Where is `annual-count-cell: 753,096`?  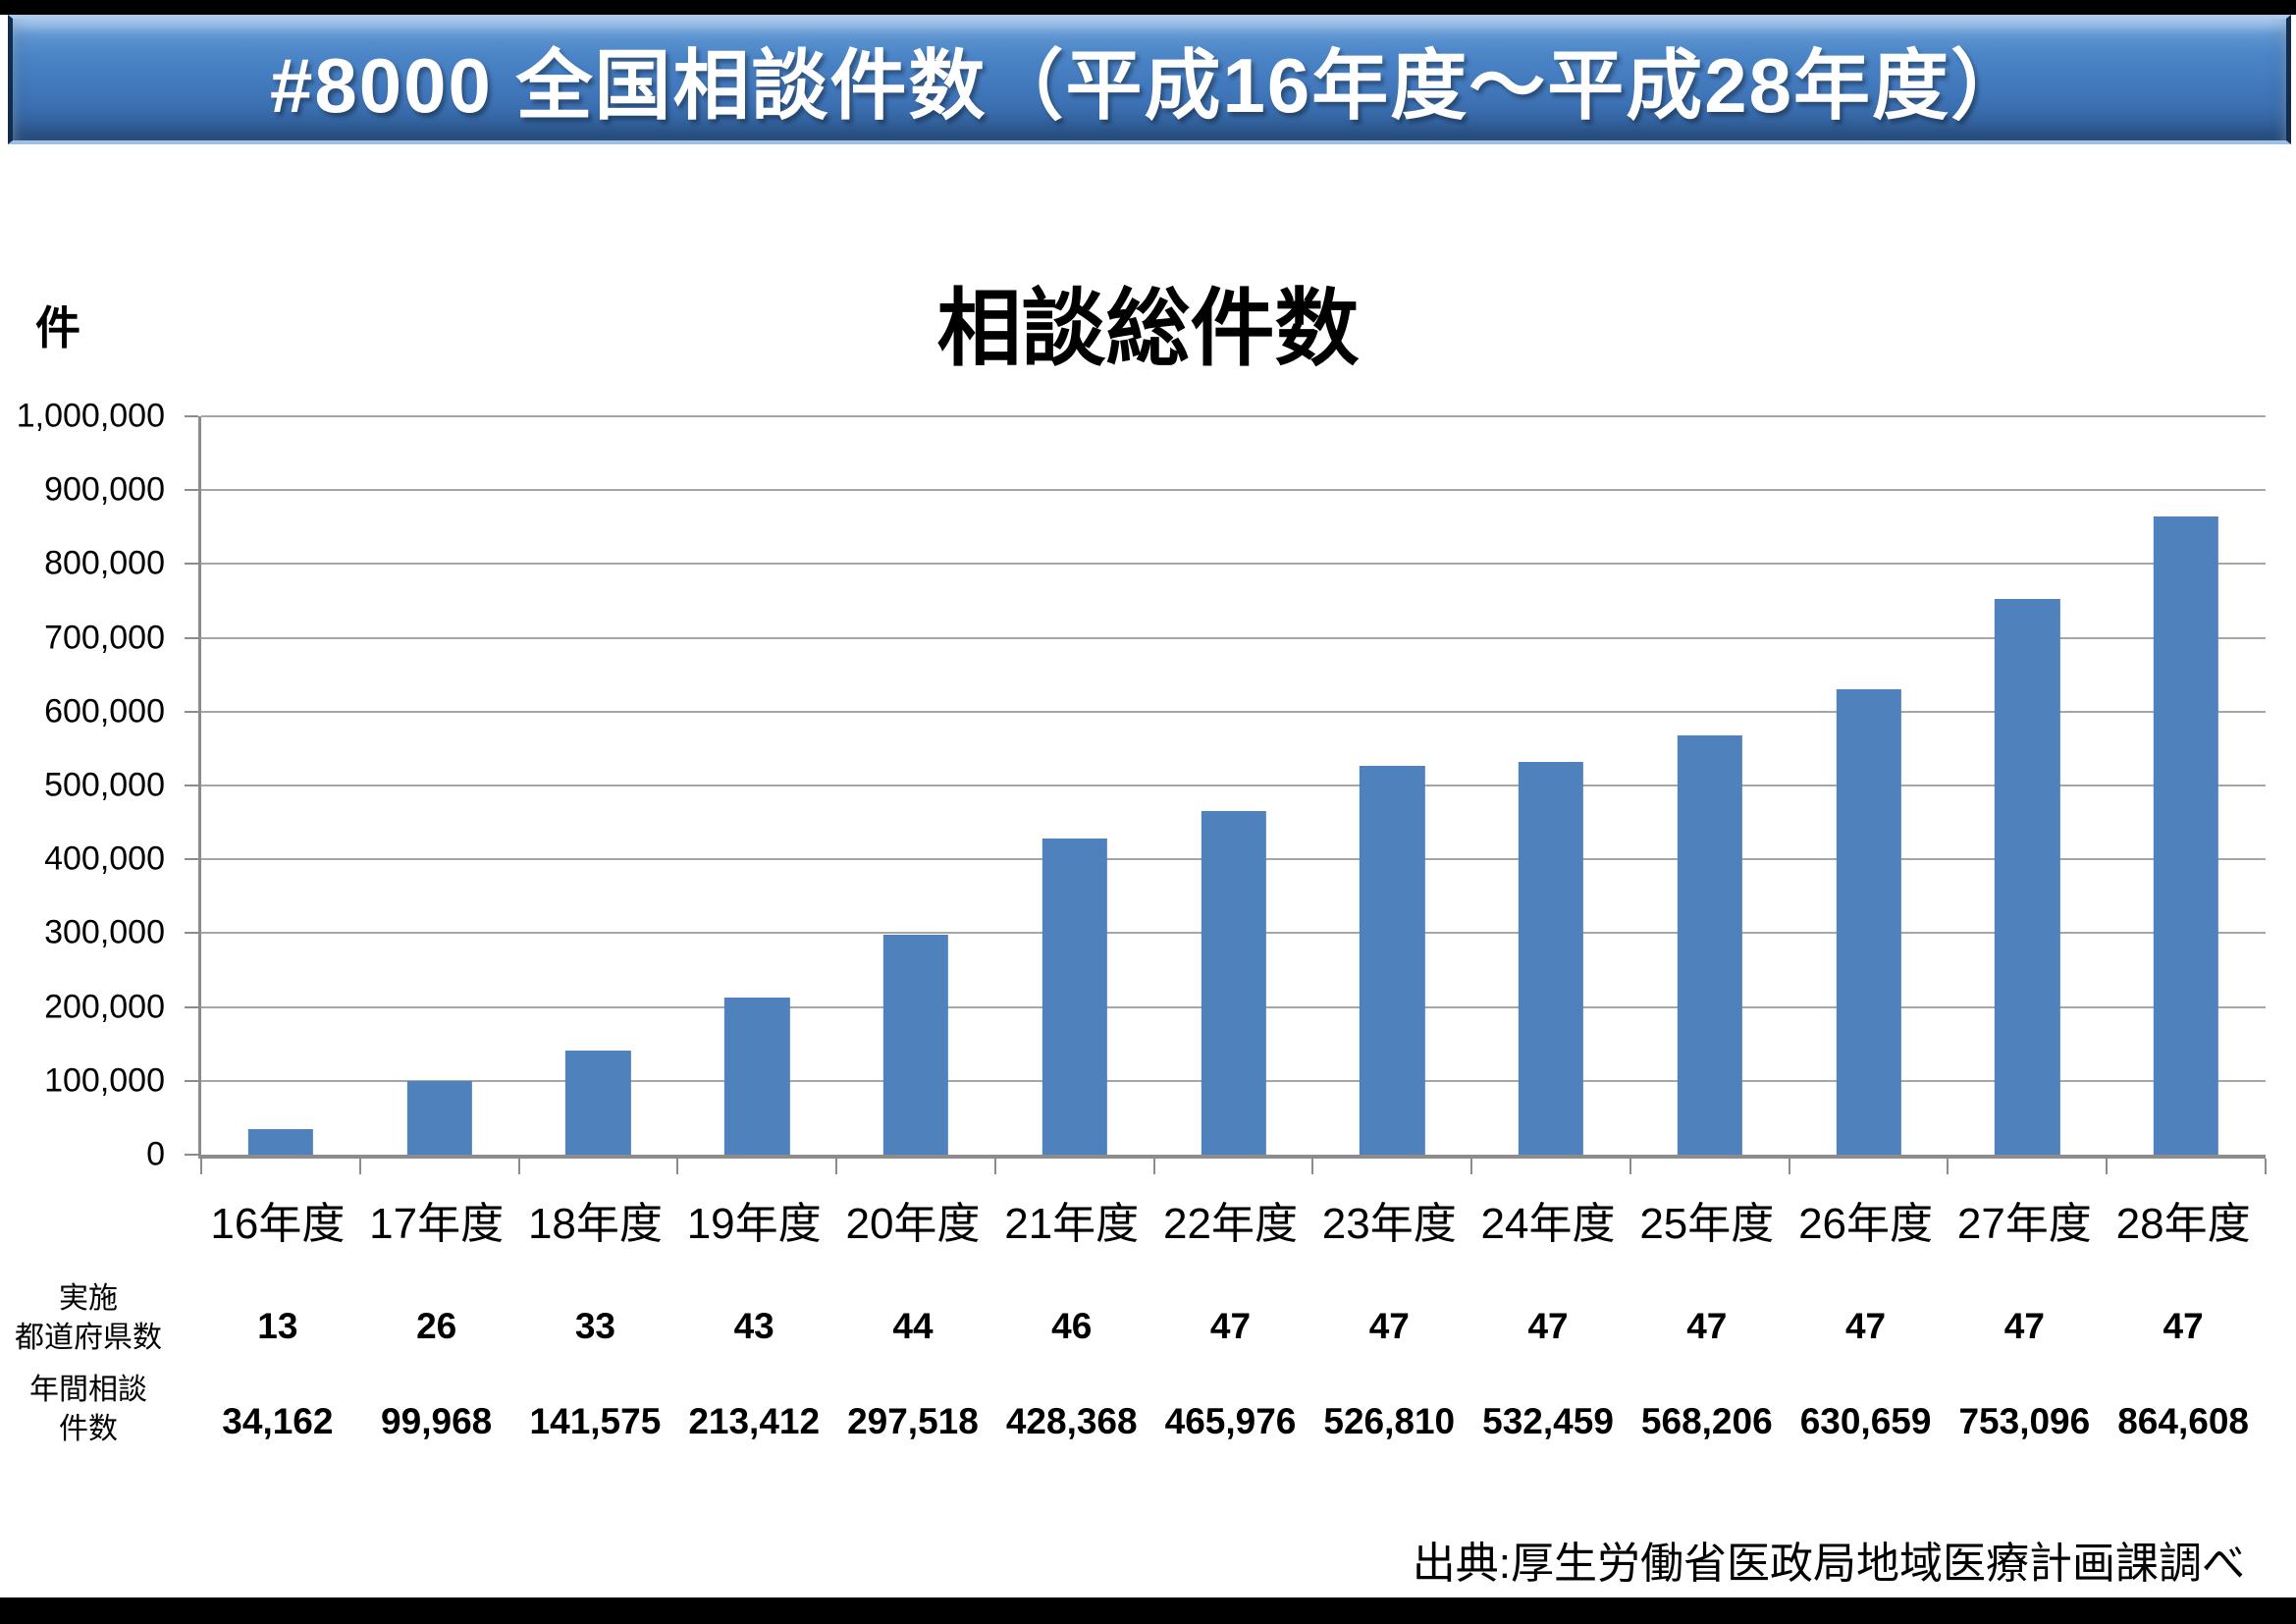 annual-count-cell: 753,096 is located at coordinates (2024, 1421).